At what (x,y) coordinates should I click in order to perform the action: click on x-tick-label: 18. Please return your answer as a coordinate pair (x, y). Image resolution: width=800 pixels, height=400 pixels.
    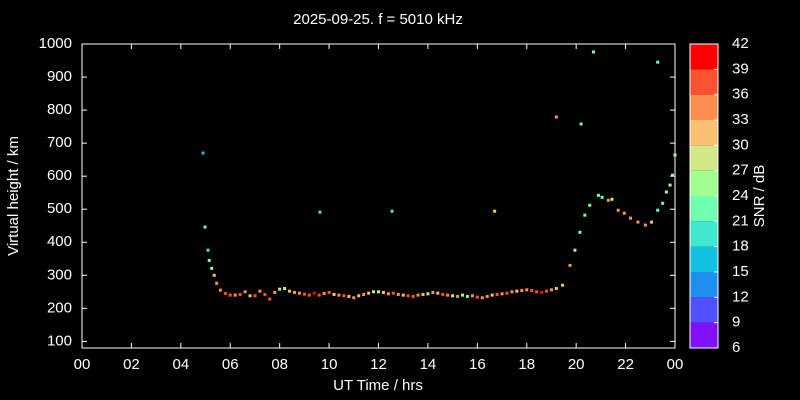
    Looking at the image, I should click on (526, 364).